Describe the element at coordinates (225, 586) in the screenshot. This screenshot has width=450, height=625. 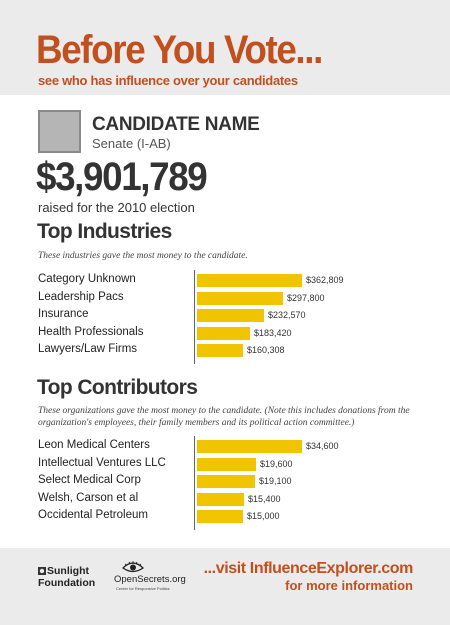
I see `footer` at that location.